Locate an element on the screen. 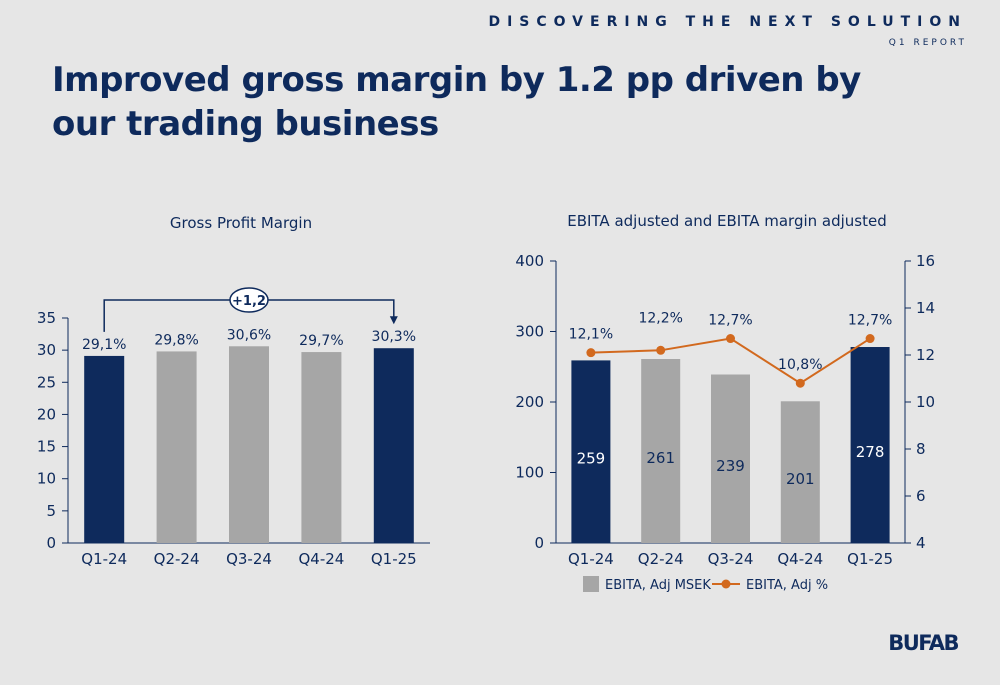  chart2-line-label-Q3-24: 12,7% is located at coordinates (730, 321).